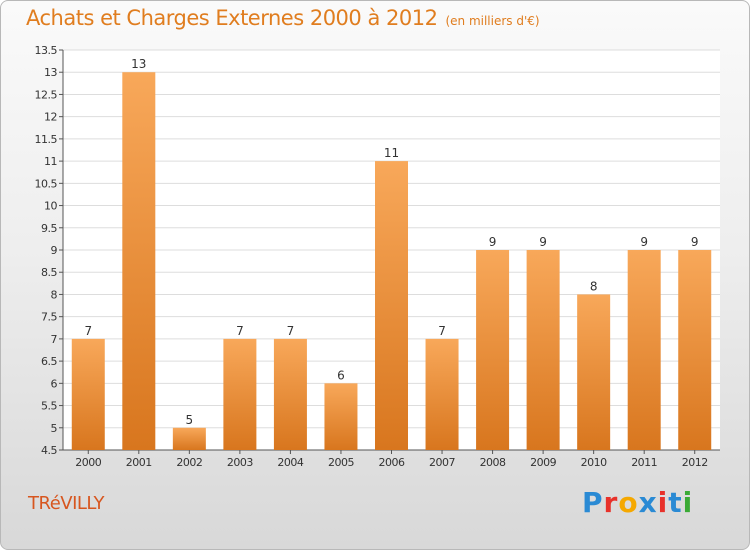 The image size is (750, 550). I want to click on data-label-2005: 6, so click(341, 375).